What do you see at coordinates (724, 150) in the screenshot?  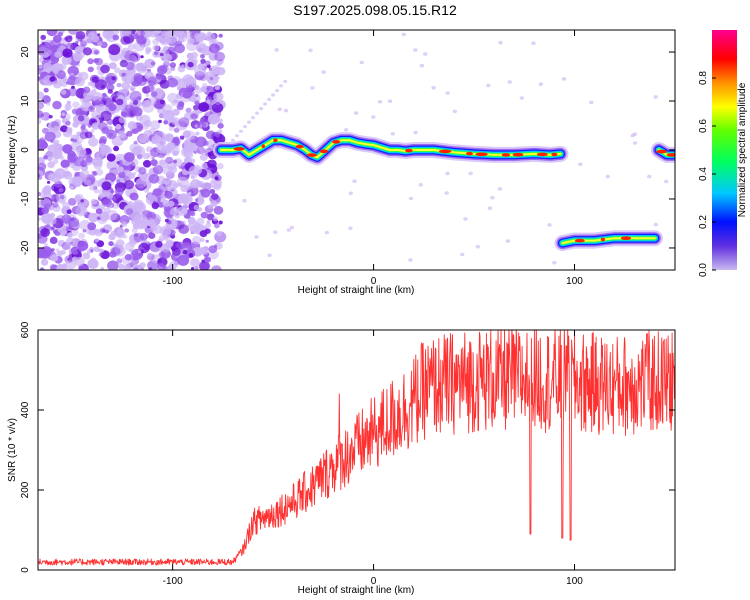 I see `colorbar-gradient` at bounding box center [724, 150].